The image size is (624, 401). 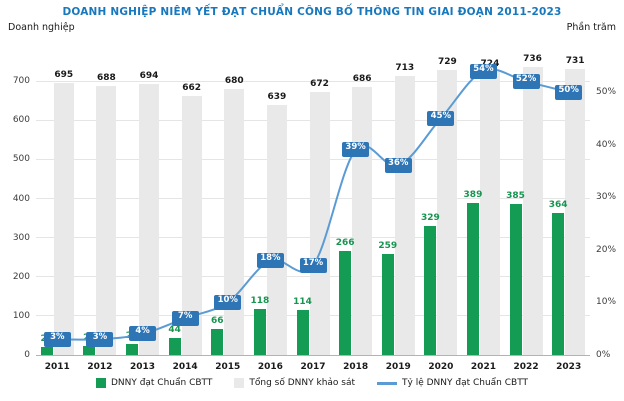 I want to click on x-axis-label: 2022, so click(x=526, y=367).